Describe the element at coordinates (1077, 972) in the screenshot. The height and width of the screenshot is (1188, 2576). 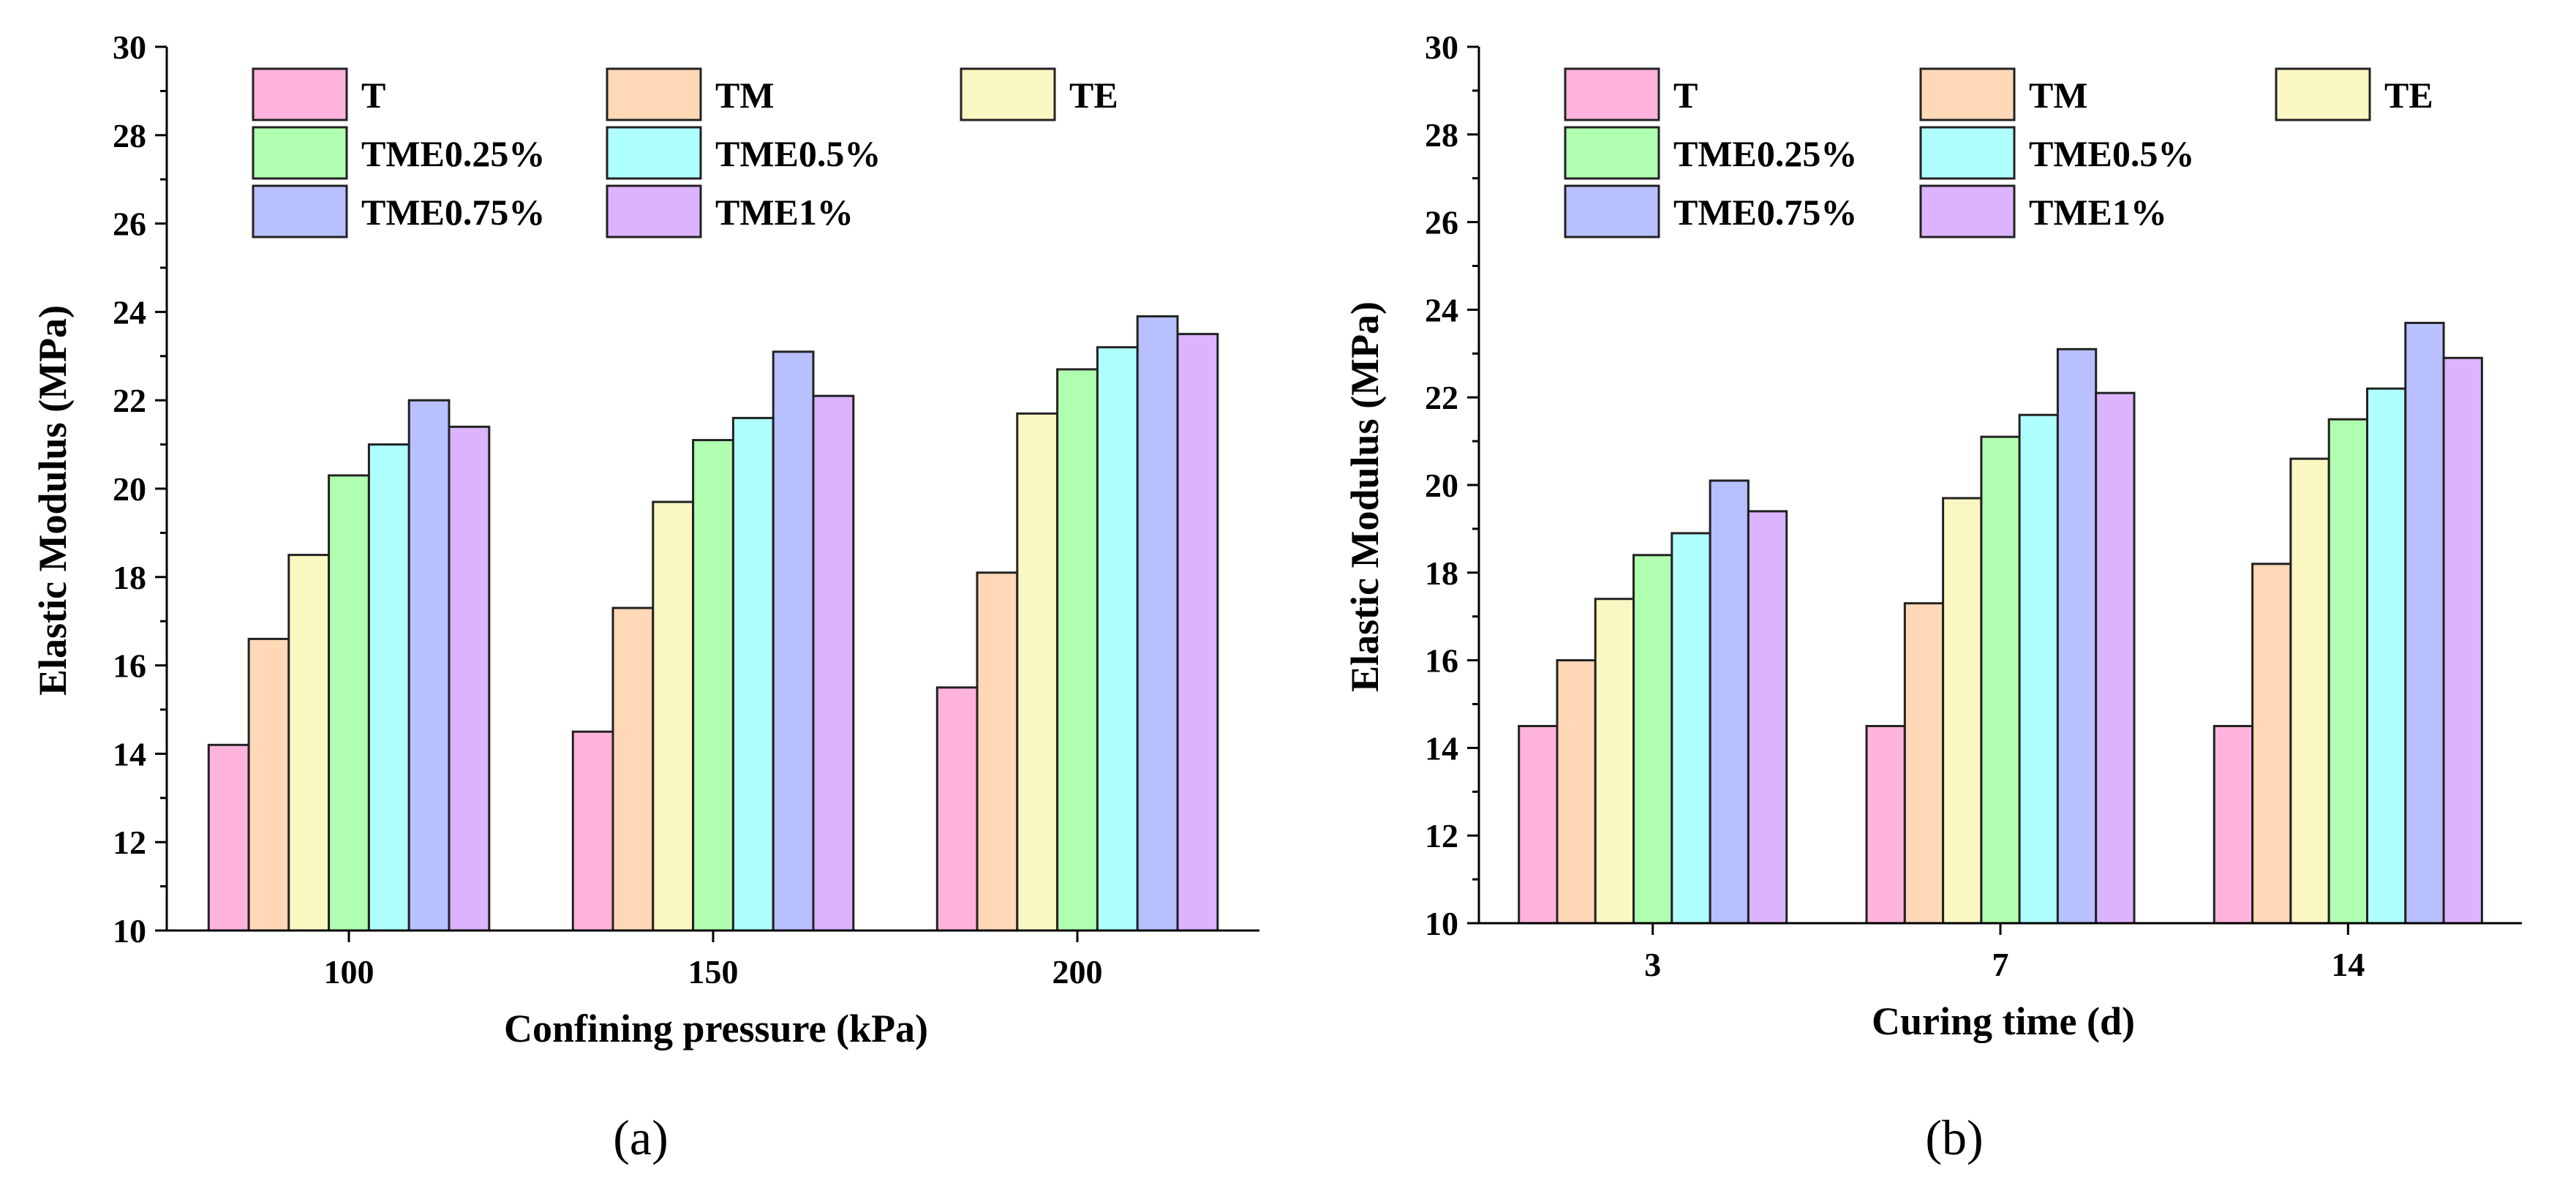
I see `x-tick-label: 200` at that location.